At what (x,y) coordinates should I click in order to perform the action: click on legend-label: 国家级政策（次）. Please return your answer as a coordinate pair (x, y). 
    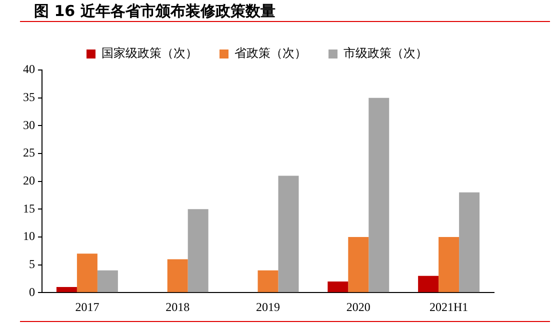
    Looking at the image, I should click on (150, 53).